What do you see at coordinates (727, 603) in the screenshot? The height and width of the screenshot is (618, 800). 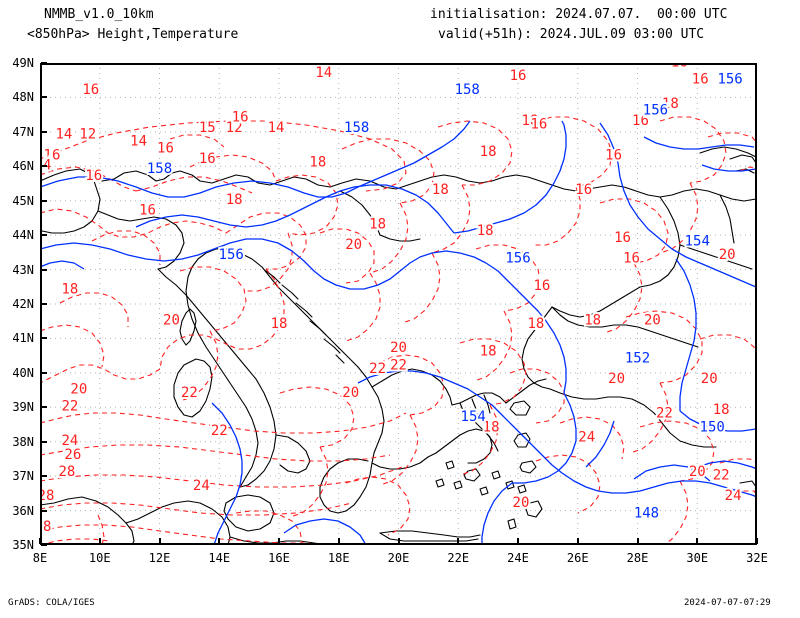 I see `footer-timestamp: 2024-07-07-07:29` at bounding box center [727, 603].